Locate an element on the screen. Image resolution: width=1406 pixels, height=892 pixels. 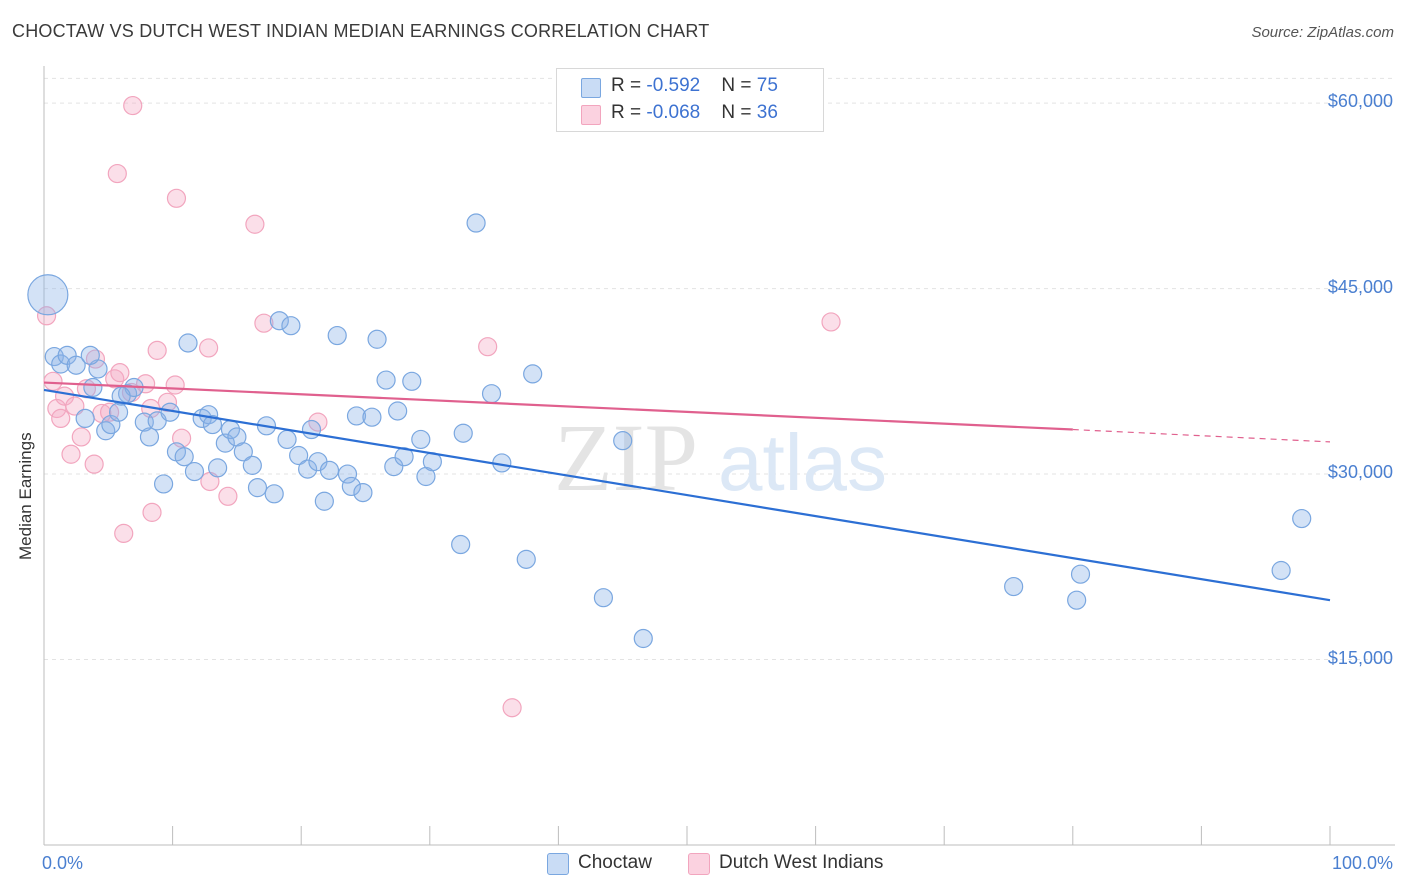
legend-r-value: -0.068 is located at coordinates (673, 112).